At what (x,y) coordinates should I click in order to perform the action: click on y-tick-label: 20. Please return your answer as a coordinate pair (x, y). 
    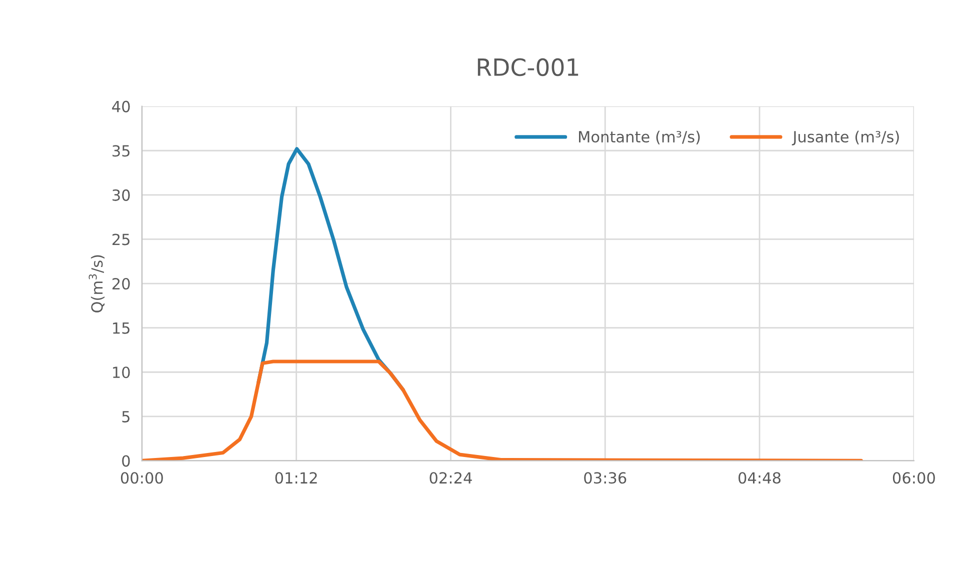
    Looking at the image, I should click on (121, 284).